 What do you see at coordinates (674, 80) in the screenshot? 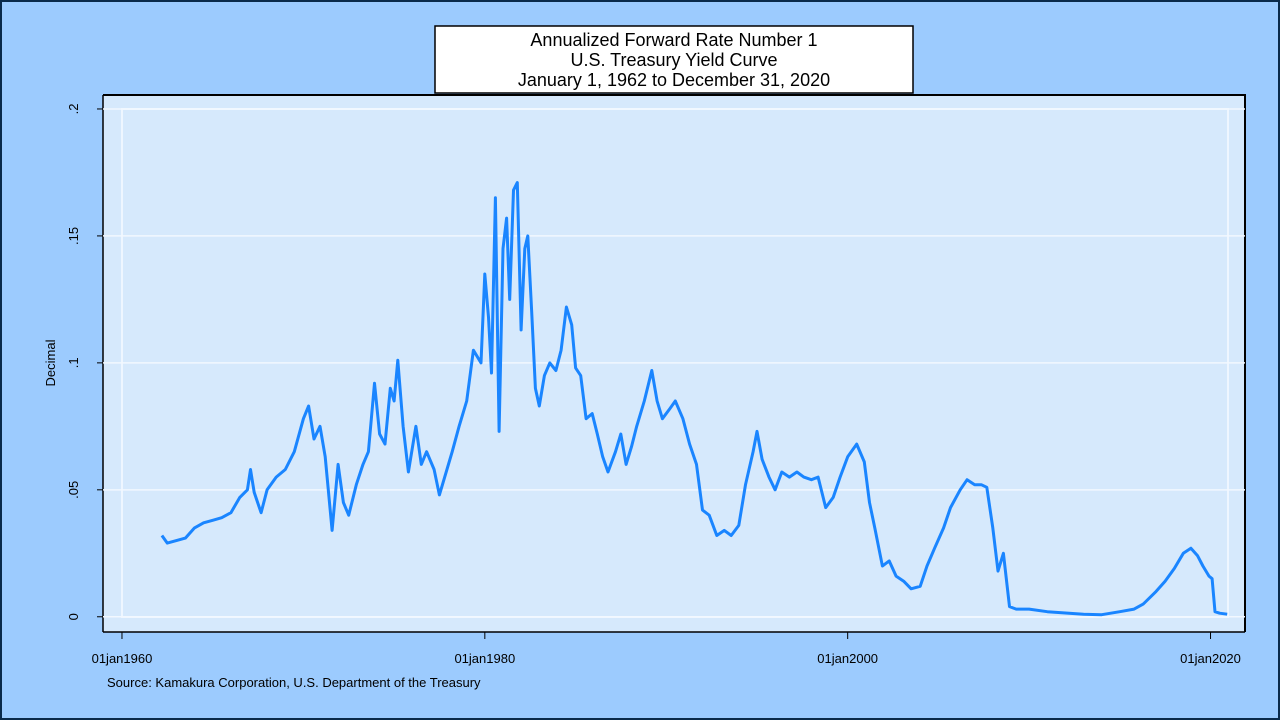
I see `chart-subtitle: January 1, 1962 to December 31, 2020` at bounding box center [674, 80].